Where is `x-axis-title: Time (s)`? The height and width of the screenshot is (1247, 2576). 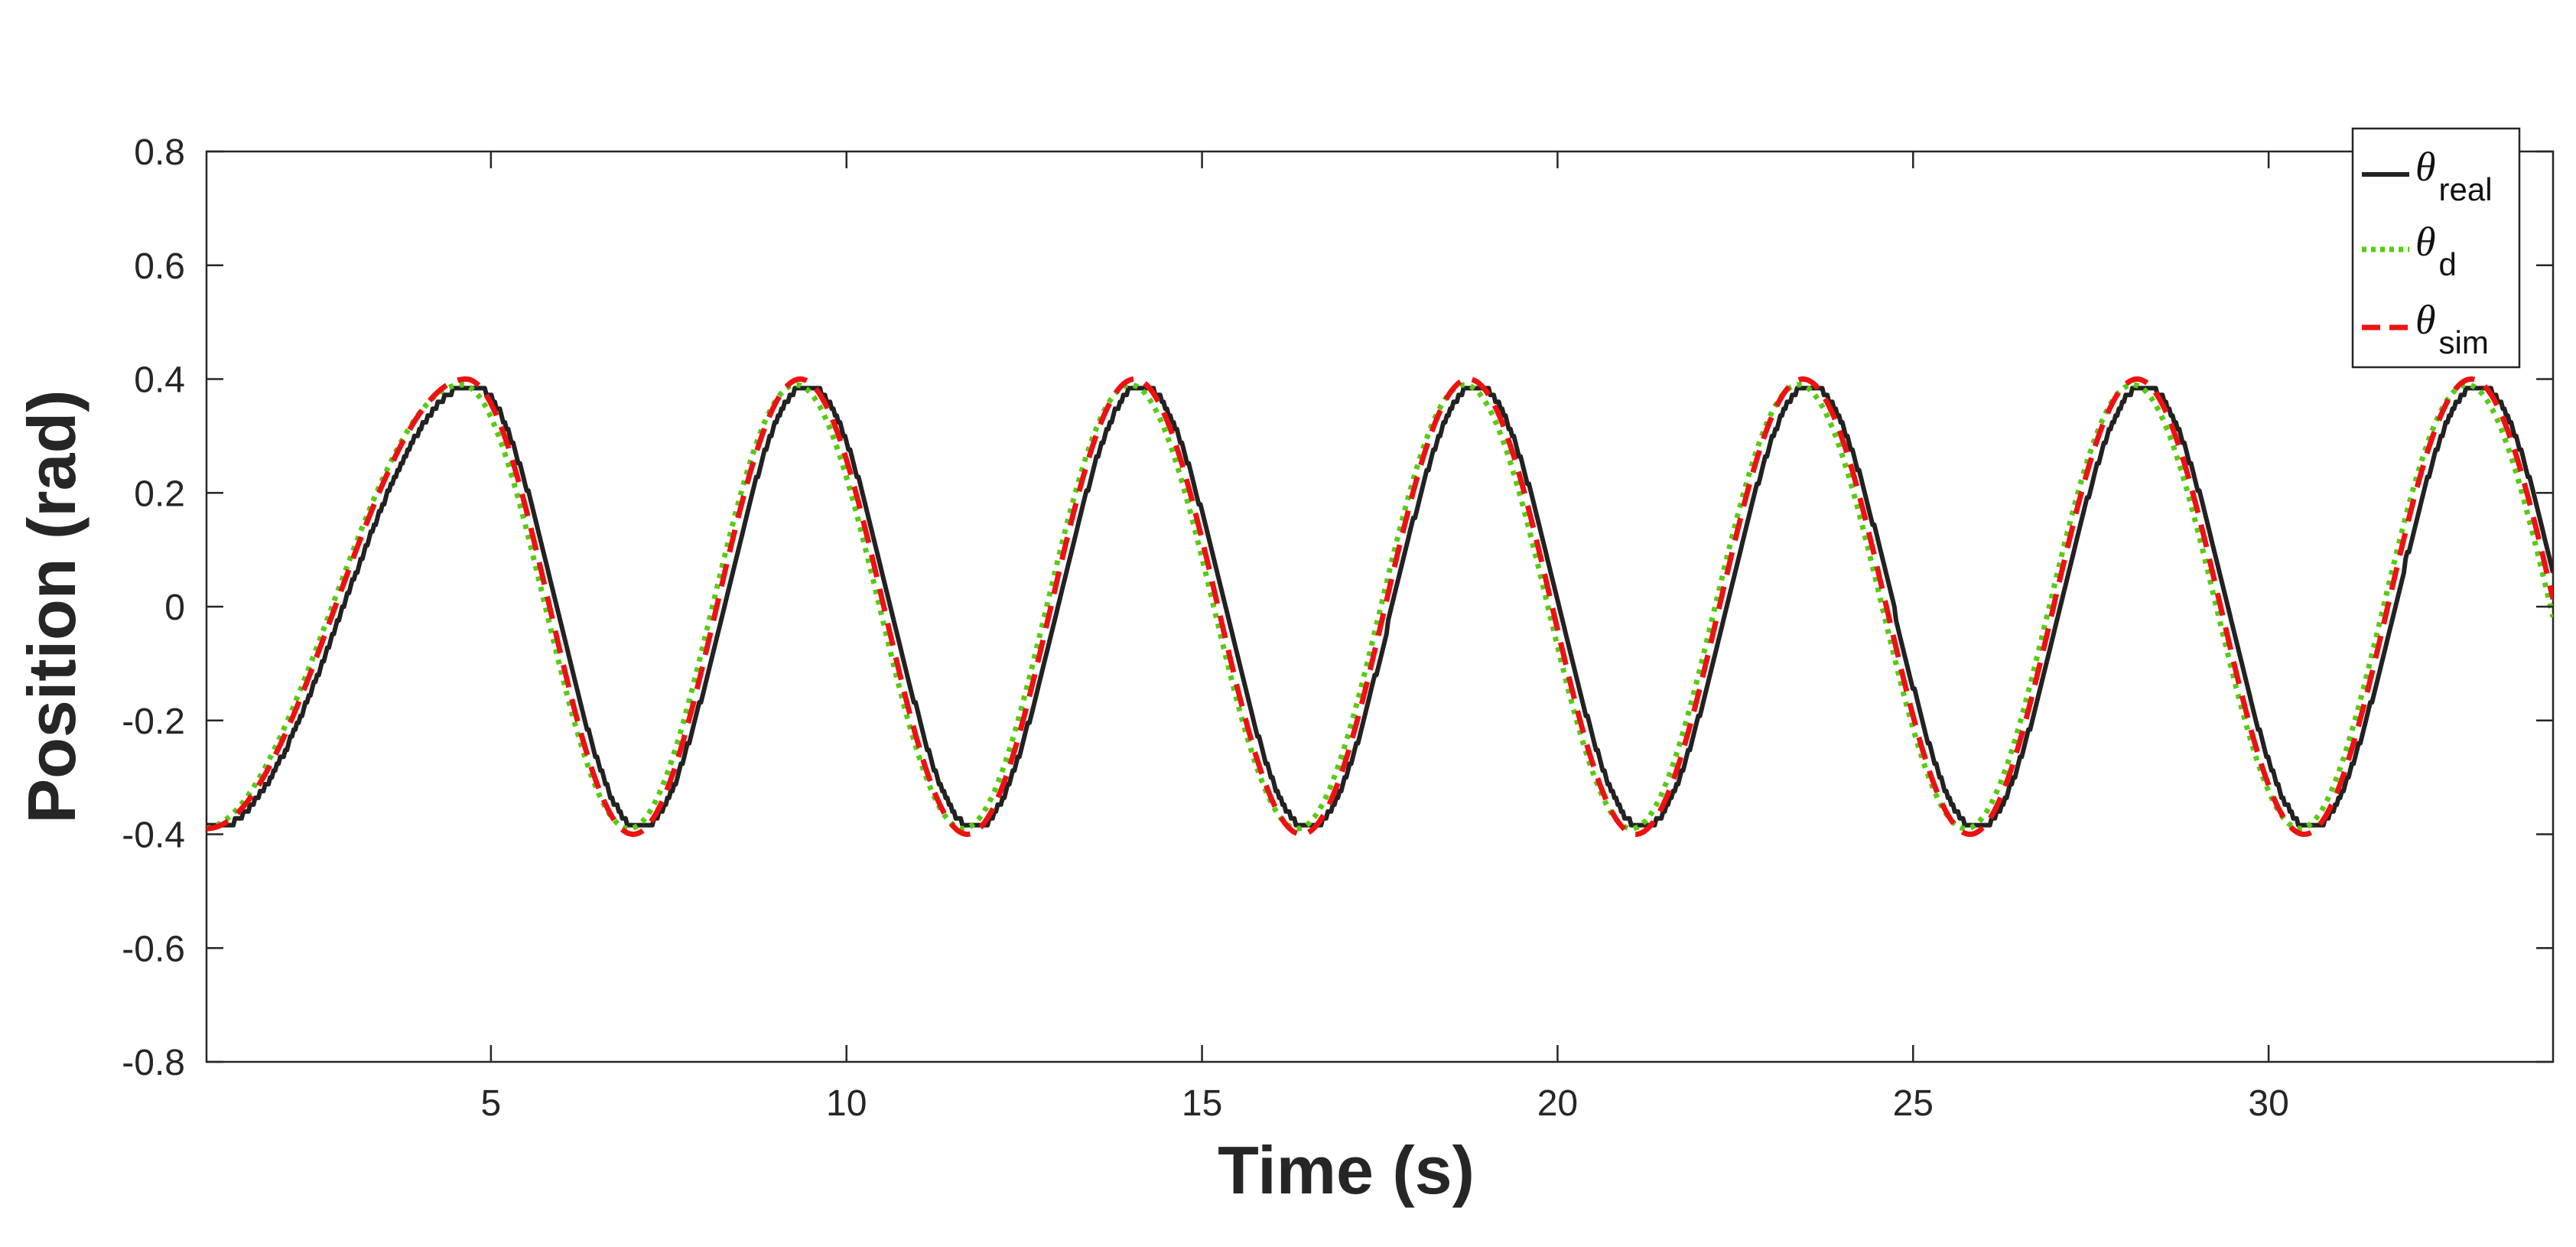
x-axis-title: Time (s) is located at coordinates (1346, 1170).